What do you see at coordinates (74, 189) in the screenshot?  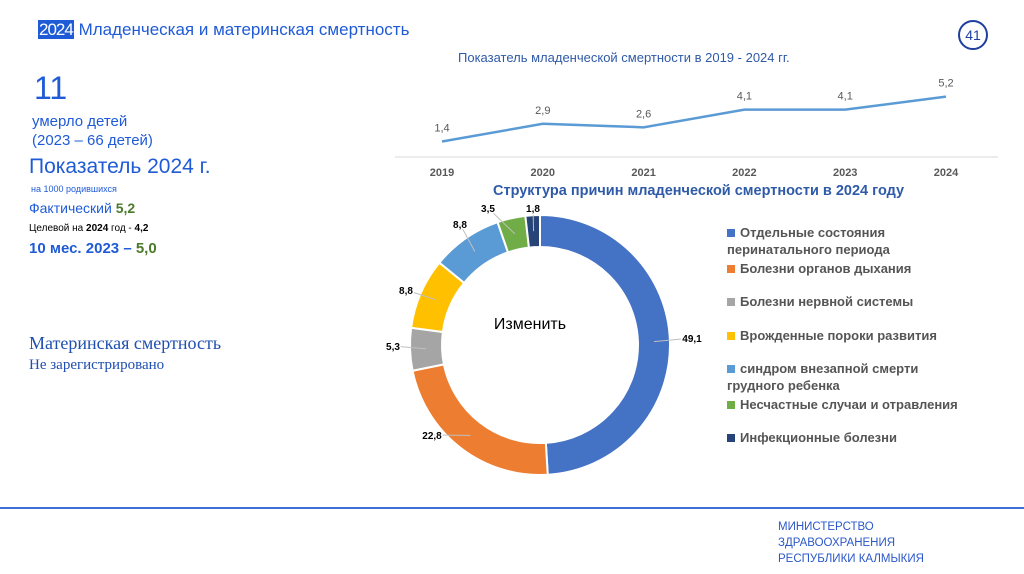 I see `per-1000: на 1000 родившихся` at bounding box center [74, 189].